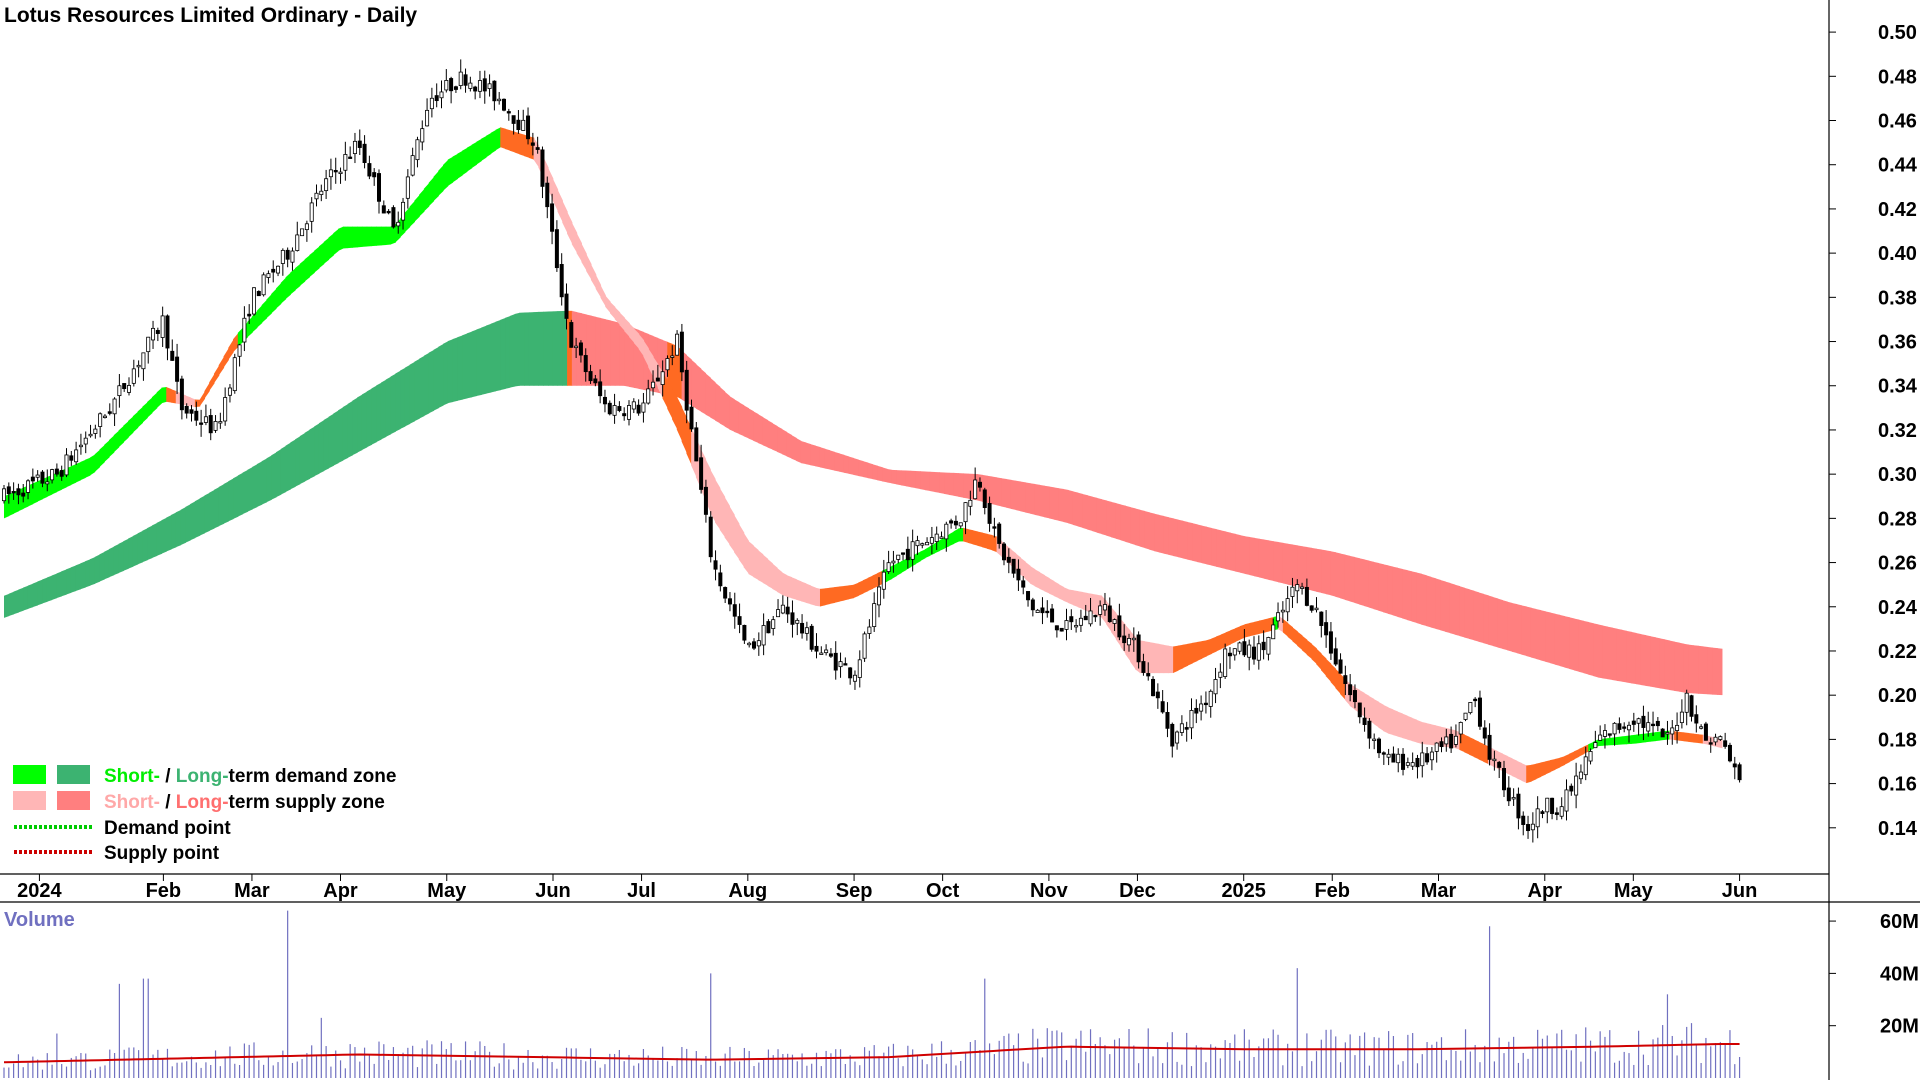 The width and height of the screenshot is (1920, 1080). I want to click on y-tick-label: 0.24, so click(1898, 608).